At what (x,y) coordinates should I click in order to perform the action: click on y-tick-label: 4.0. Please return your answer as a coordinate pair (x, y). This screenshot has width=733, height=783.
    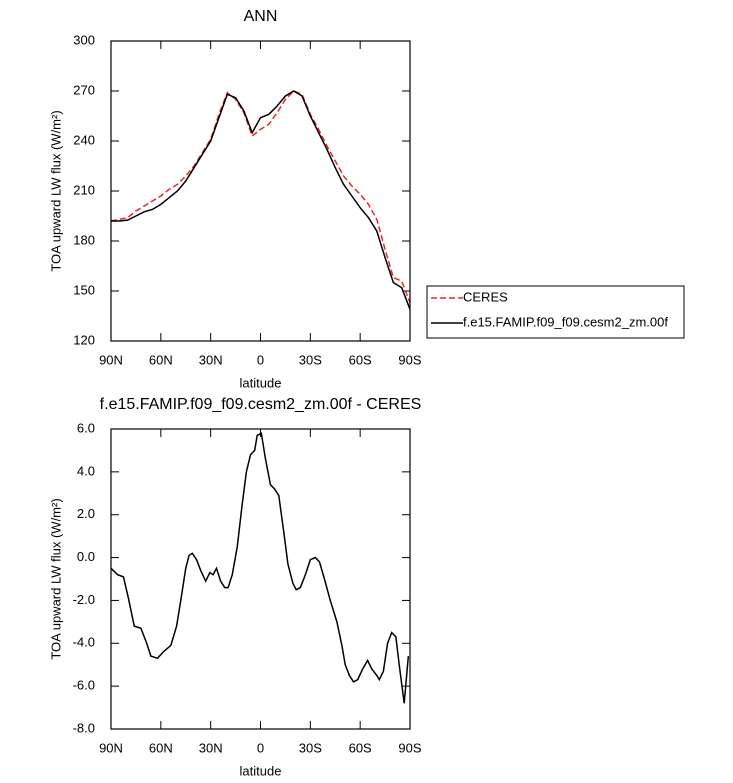
    Looking at the image, I should click on (86, 470).